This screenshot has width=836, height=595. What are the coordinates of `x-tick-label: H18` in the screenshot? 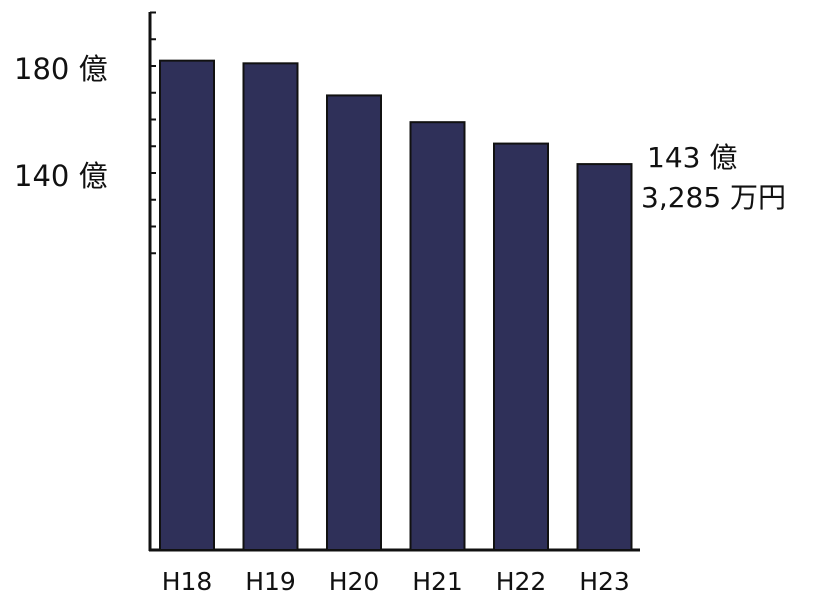 It's located at (187, 581).